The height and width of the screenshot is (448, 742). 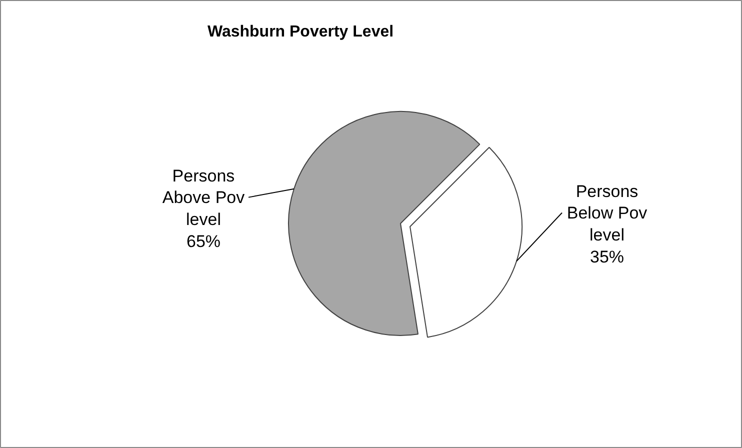 I want to click on data-label: 65%, so click(x=203, y=241).